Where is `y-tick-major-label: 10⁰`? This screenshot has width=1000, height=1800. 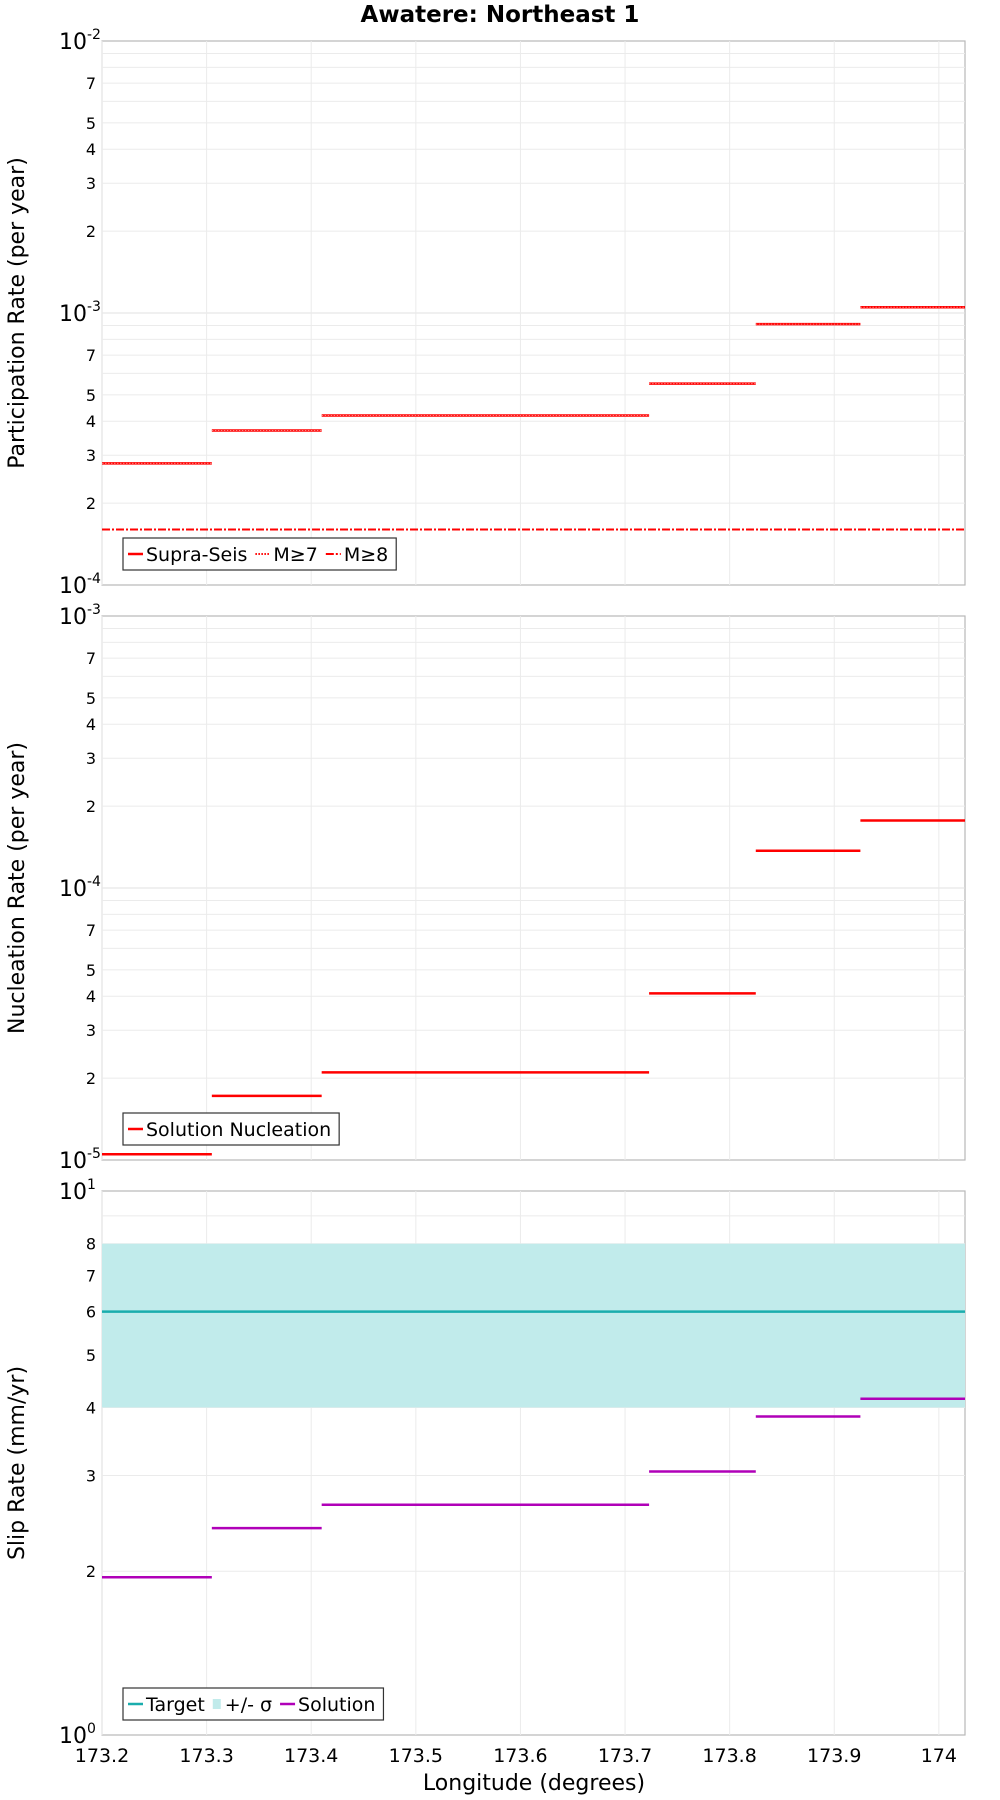
y-tick-major-label: 10⁰ is located at coordinates (77, 1735).